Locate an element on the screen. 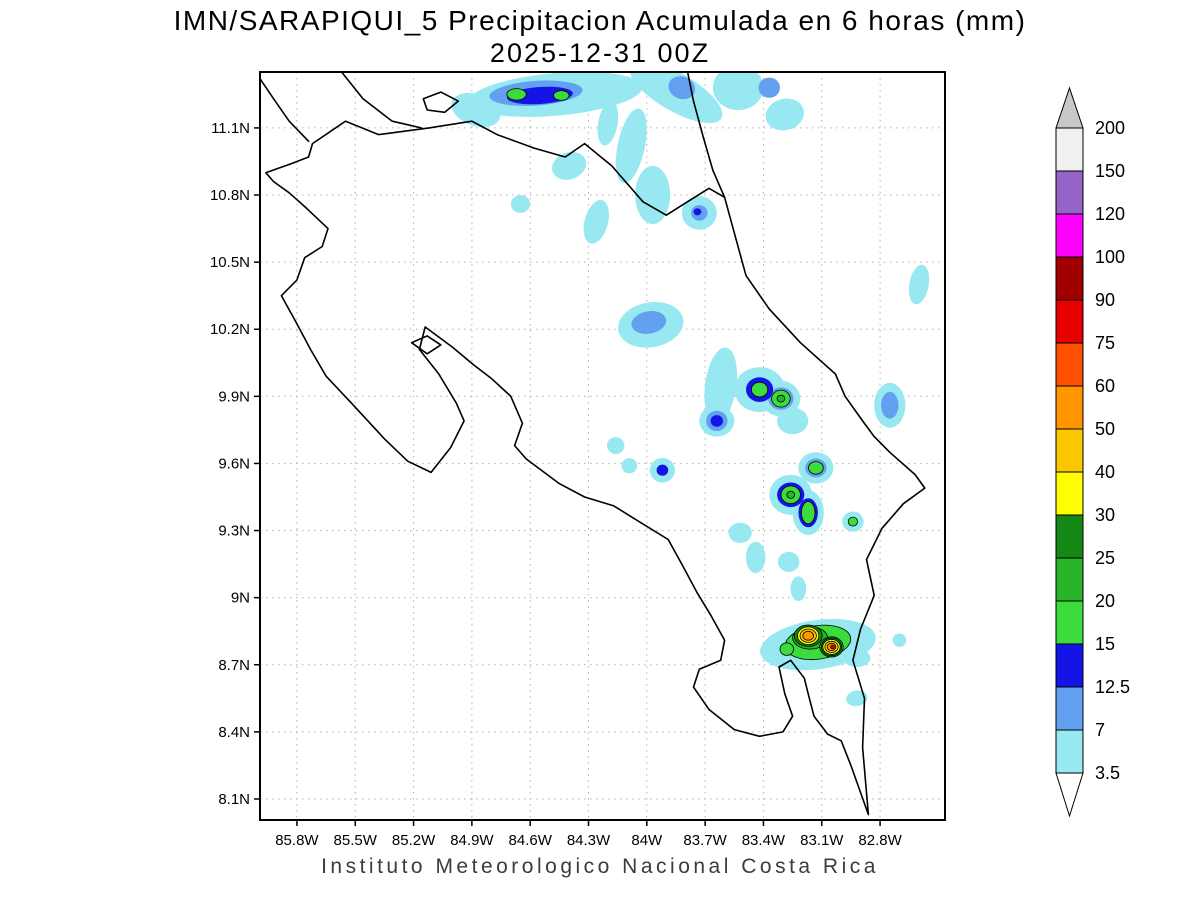  colorbar-label: 20 is located at coordinates (1105, 601).